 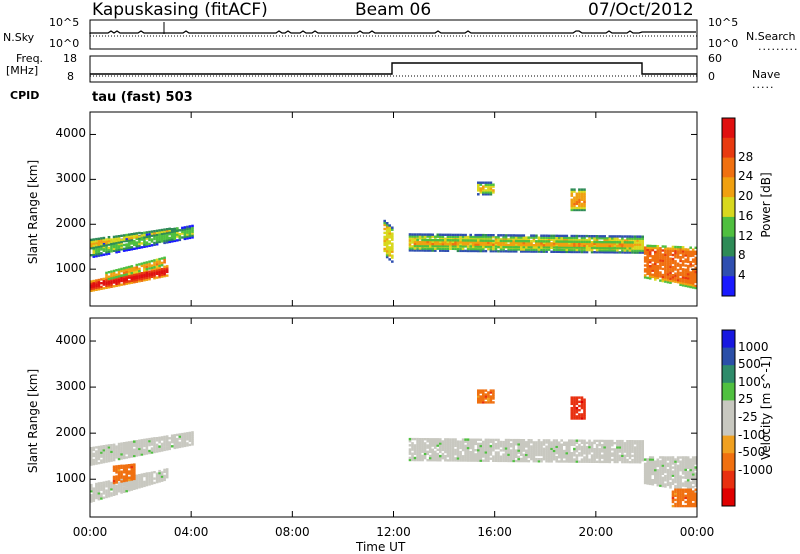 I want to click on y-tick-label: 1000, so click(x=70, y=268).